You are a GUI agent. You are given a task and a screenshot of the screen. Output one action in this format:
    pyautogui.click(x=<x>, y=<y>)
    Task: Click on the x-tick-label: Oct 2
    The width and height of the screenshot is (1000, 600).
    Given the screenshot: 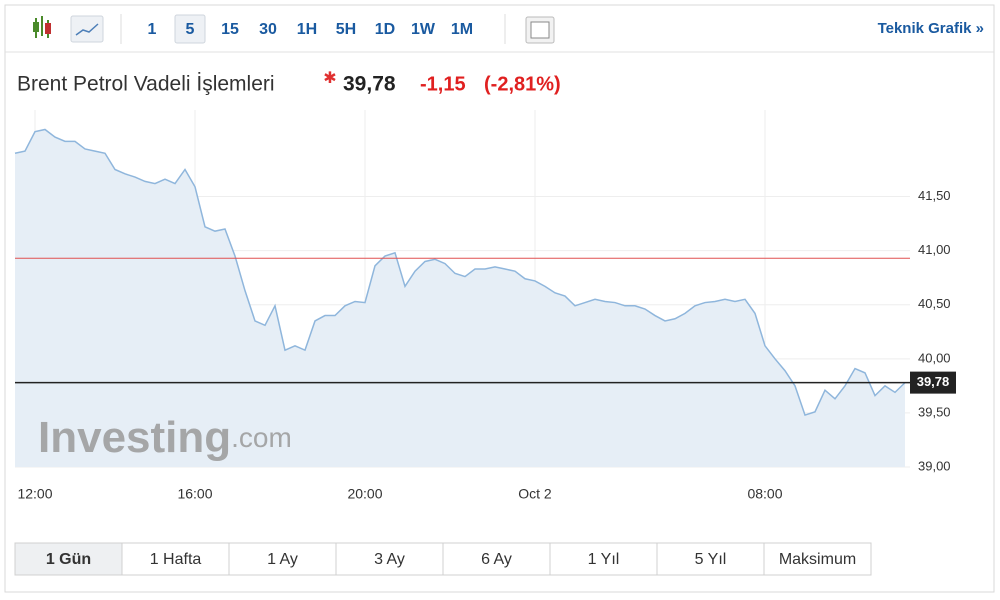 What is the action you would take?
    pyautogui.click(x=535, y=494)
    